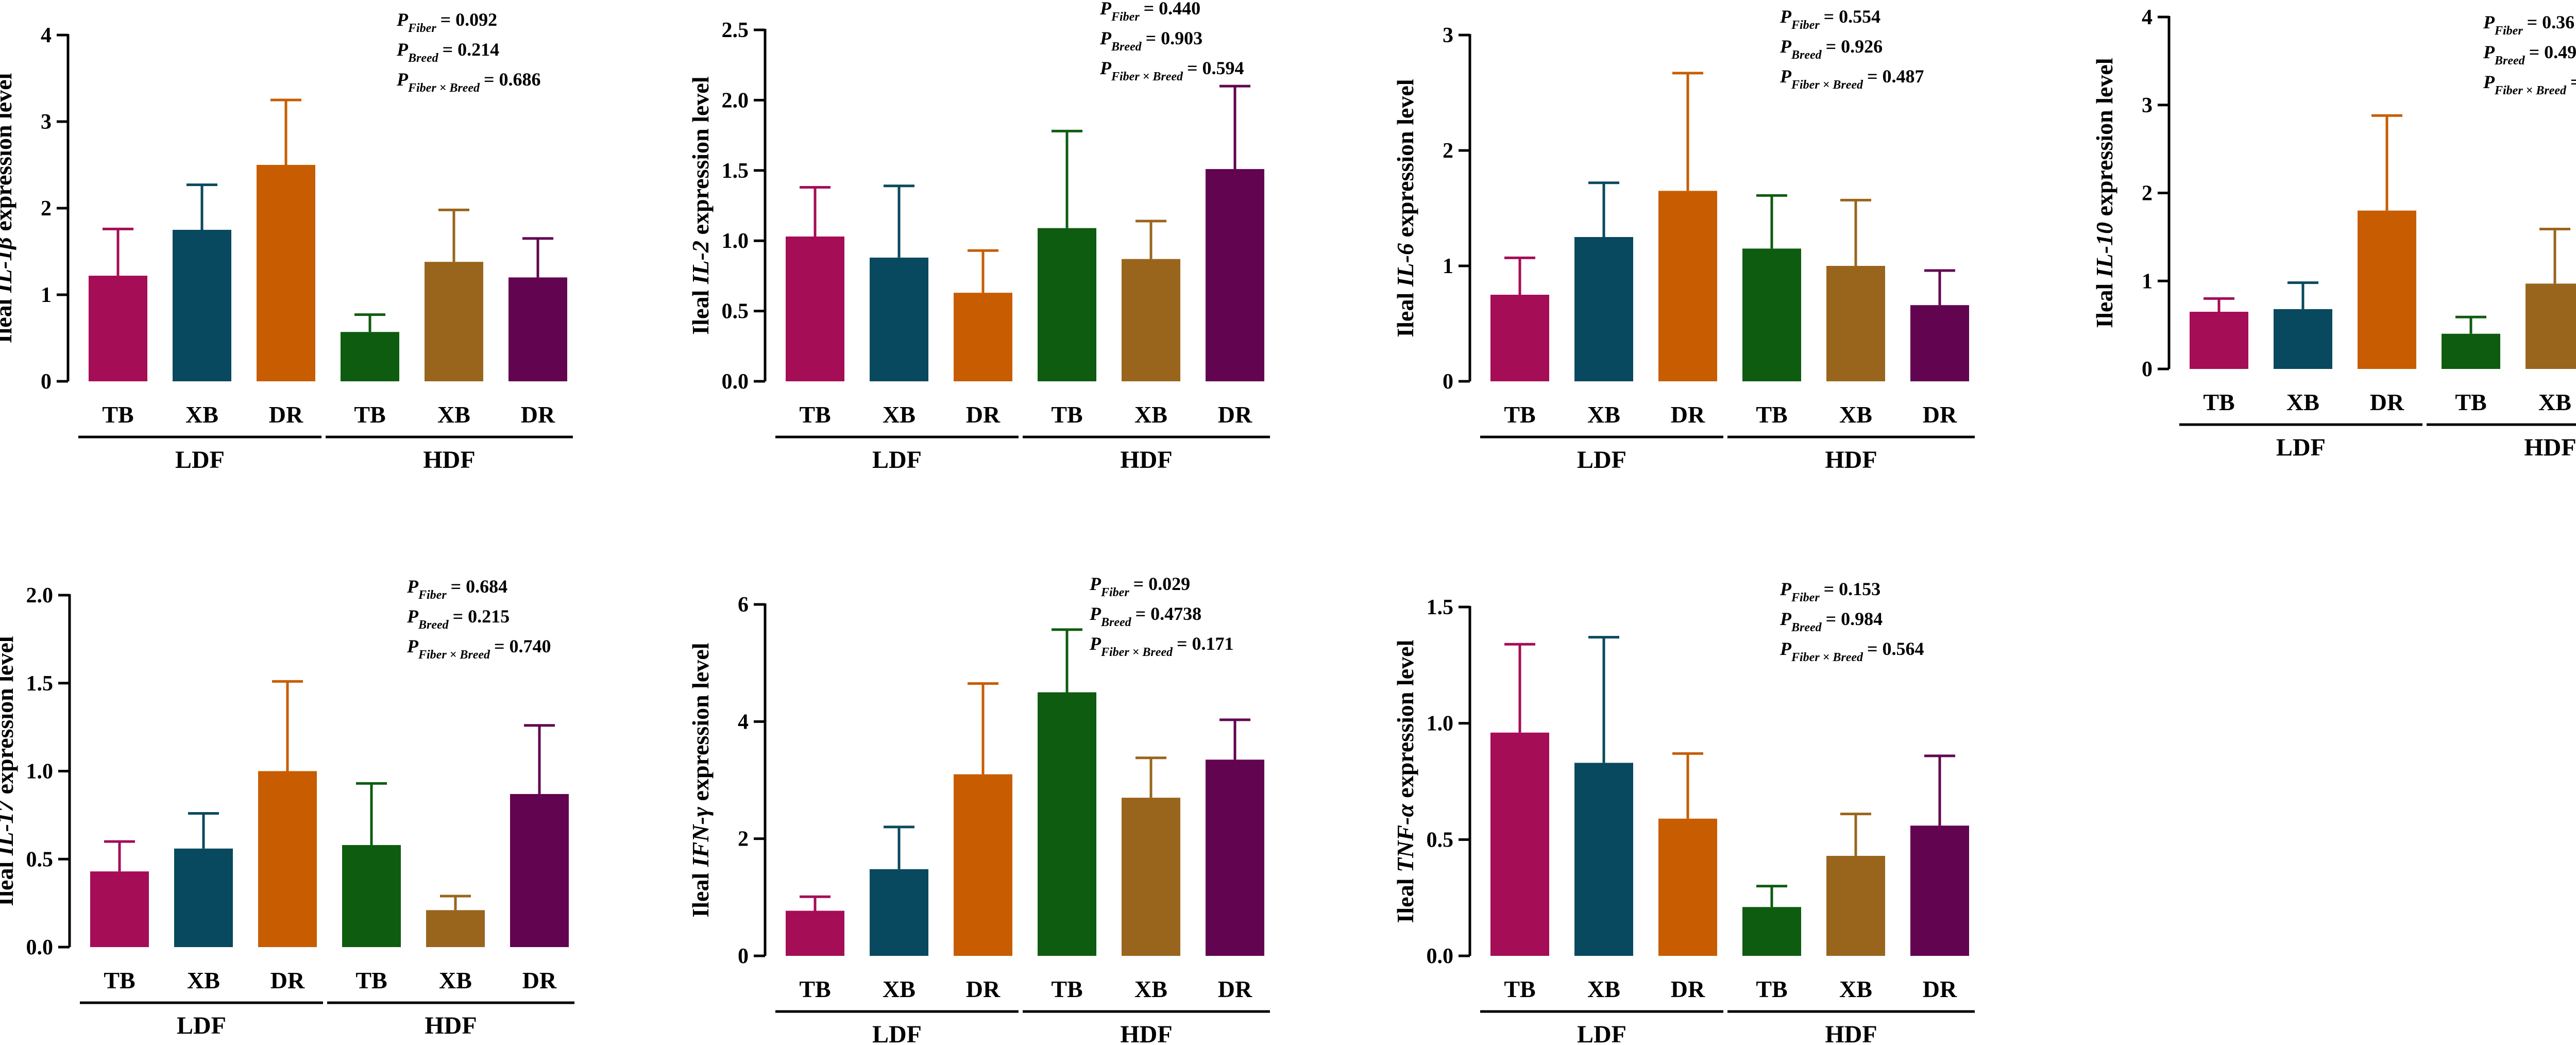  I want to click on p-value: = 0.357, so click(2573, 82).